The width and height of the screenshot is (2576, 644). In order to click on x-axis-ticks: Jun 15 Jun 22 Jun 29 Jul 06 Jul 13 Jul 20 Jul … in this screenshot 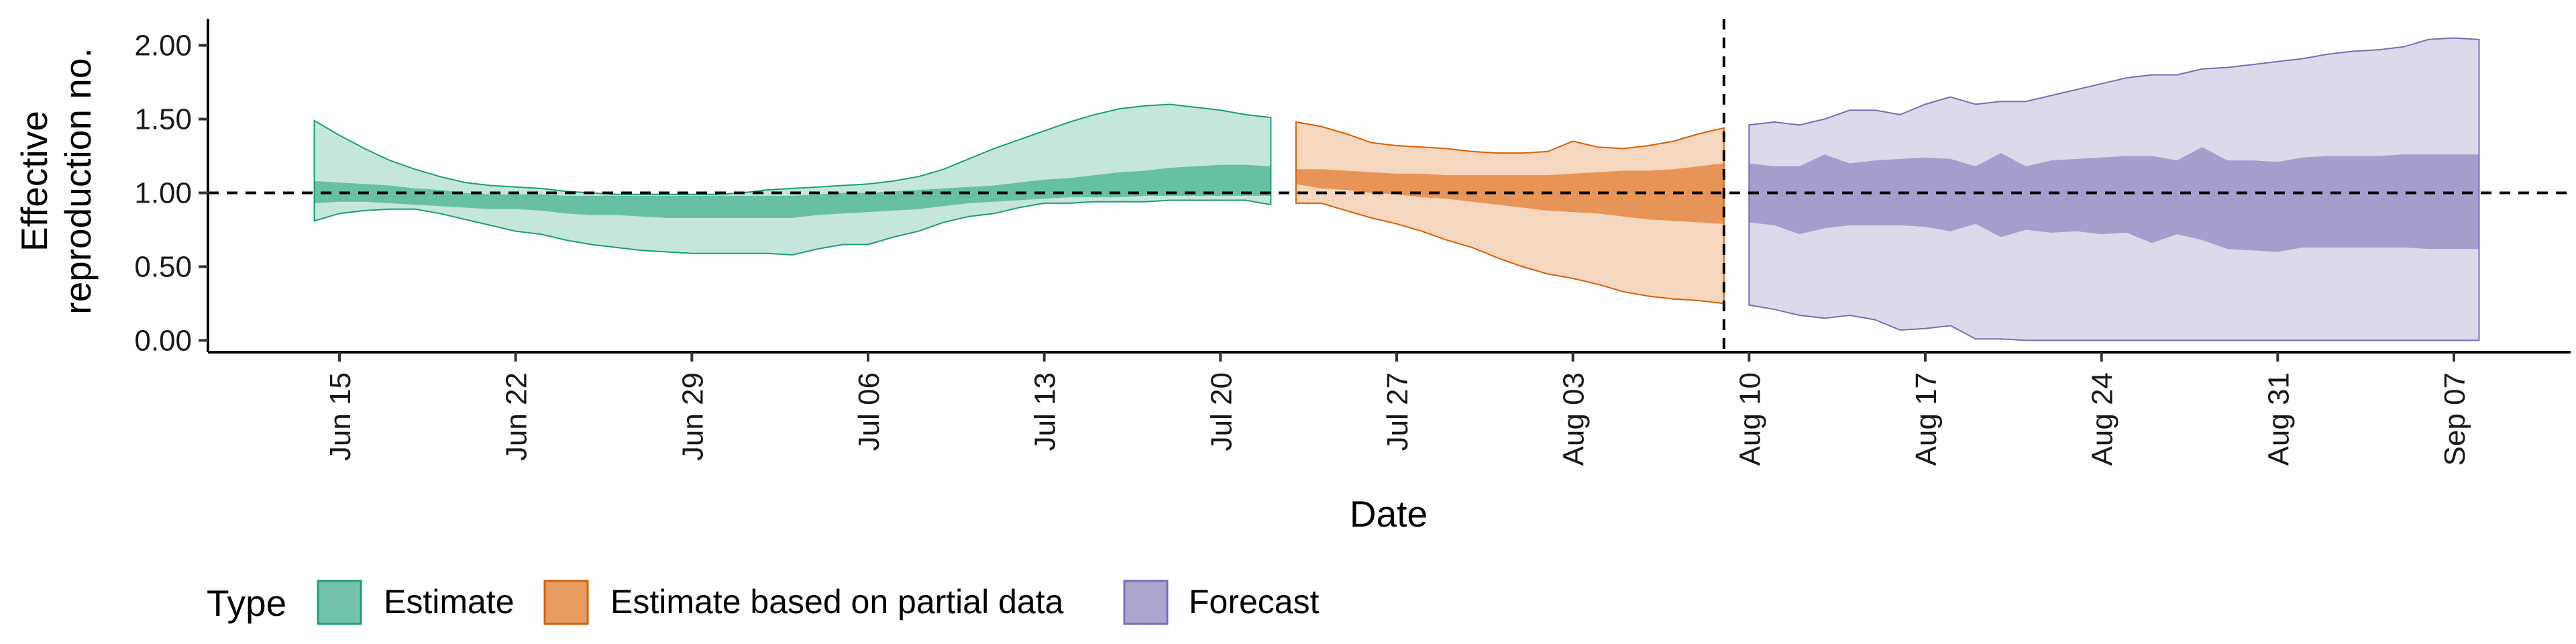, I will do `click(1397, 409)`.